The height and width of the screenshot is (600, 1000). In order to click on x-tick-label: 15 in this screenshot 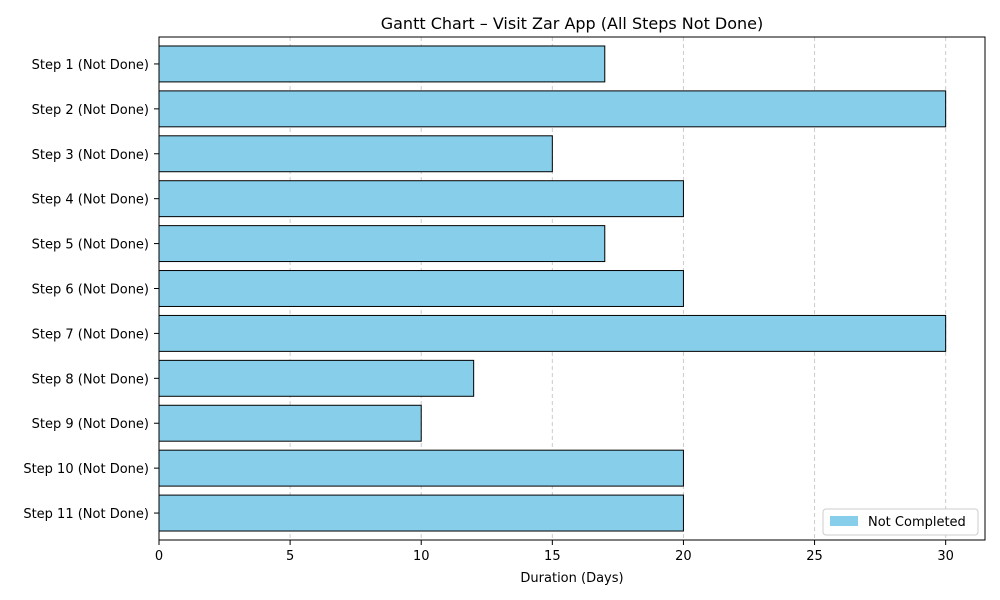, I will do `click(552, 556)`.